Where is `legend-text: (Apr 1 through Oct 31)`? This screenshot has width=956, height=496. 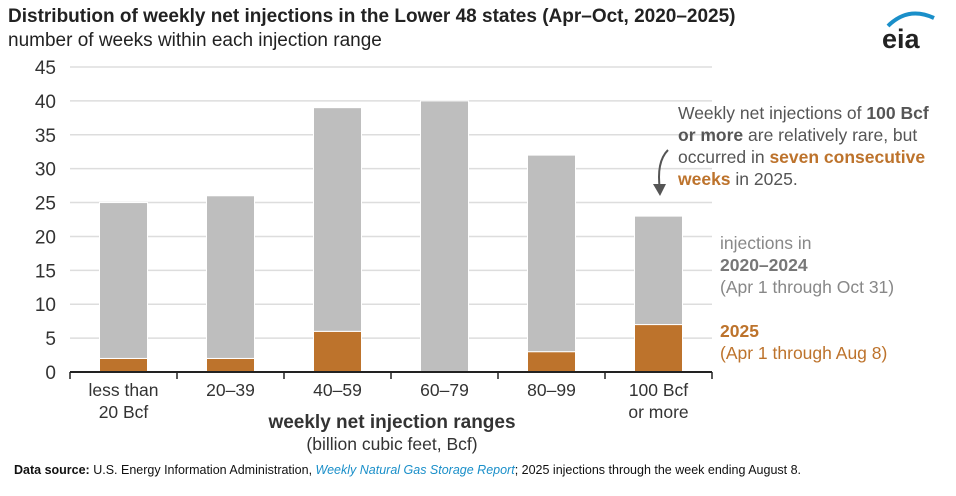 legend-text: (Apr 1 through Oct 31) is located at coordinates (807, 287).